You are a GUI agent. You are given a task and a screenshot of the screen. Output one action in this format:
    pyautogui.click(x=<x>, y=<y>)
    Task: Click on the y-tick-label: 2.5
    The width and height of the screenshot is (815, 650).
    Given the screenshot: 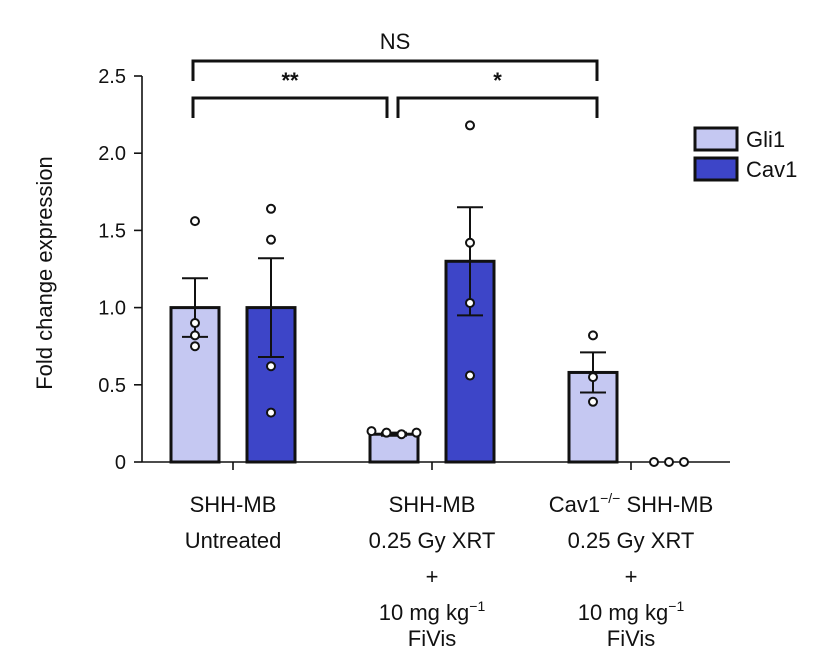 What is the action you would take?
    pyautogui.click(x=112, y=77)
    